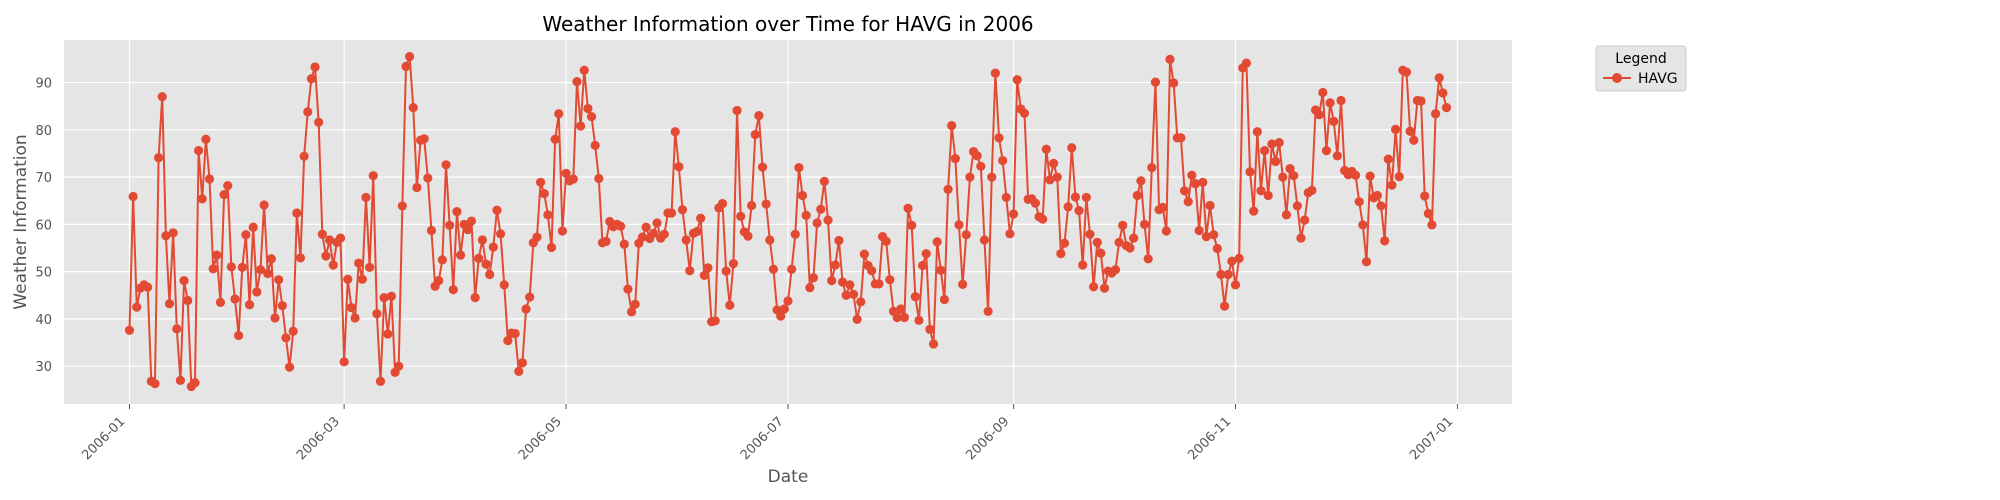  Describe the element at coordinates (987, 438) in the screenshot. I see `x-tick-label: 2006-09` at that location.